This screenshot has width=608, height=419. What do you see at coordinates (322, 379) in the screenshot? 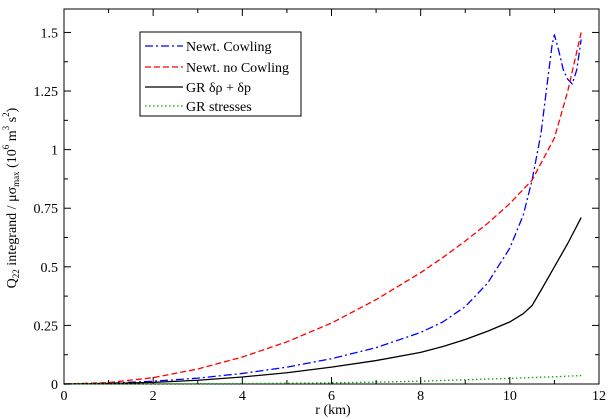
I see `series-line-gr-stresses` at bounding box center [322, 379].